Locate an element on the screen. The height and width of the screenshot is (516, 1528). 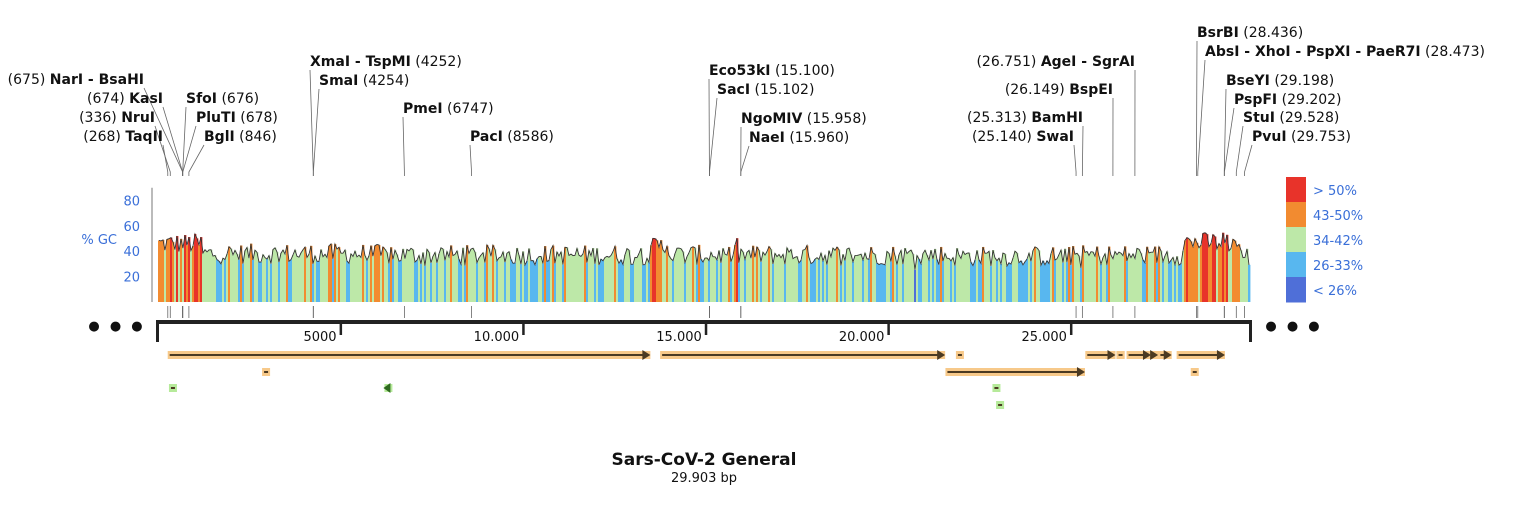
site-label: PvuI (29.753) is located at coordinates (1301, 137).